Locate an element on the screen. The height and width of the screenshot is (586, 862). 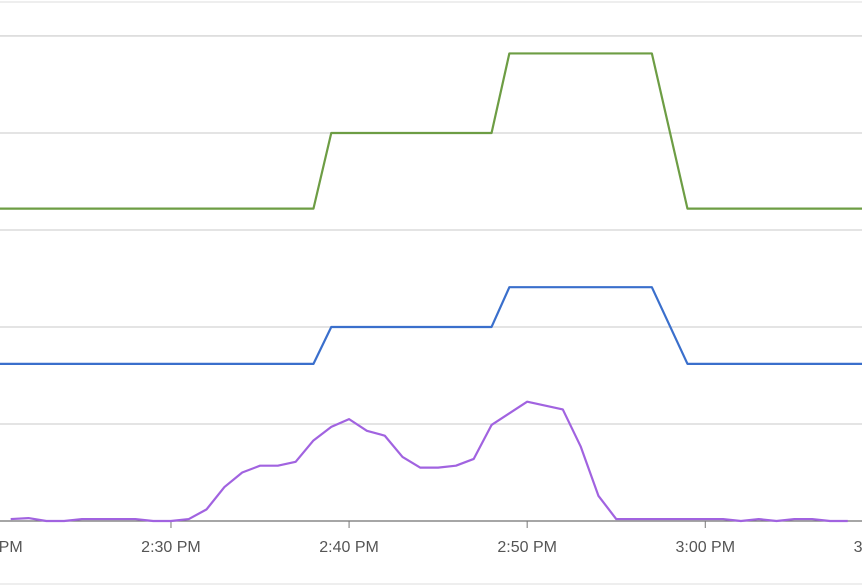
x-tick-label: 2:30 PM is located at coordinates (171, 547).